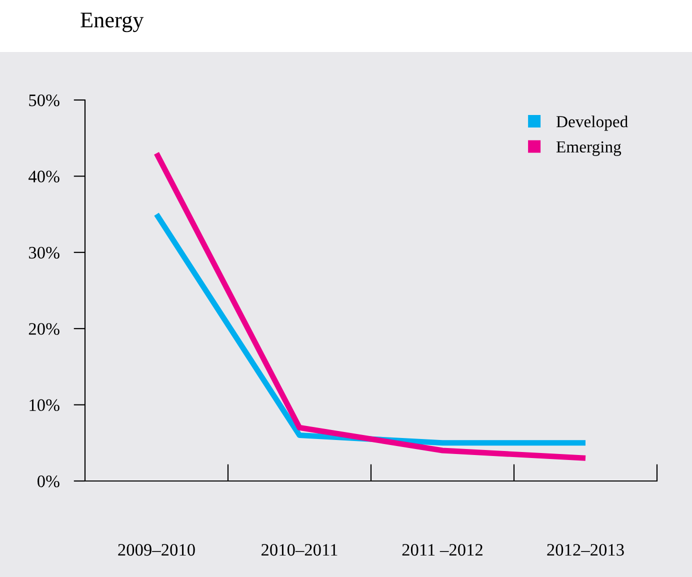  Describe the element at coordinates (585, 550) in the screenshot. I see `x-tick-label: 2012–2013` at that location.